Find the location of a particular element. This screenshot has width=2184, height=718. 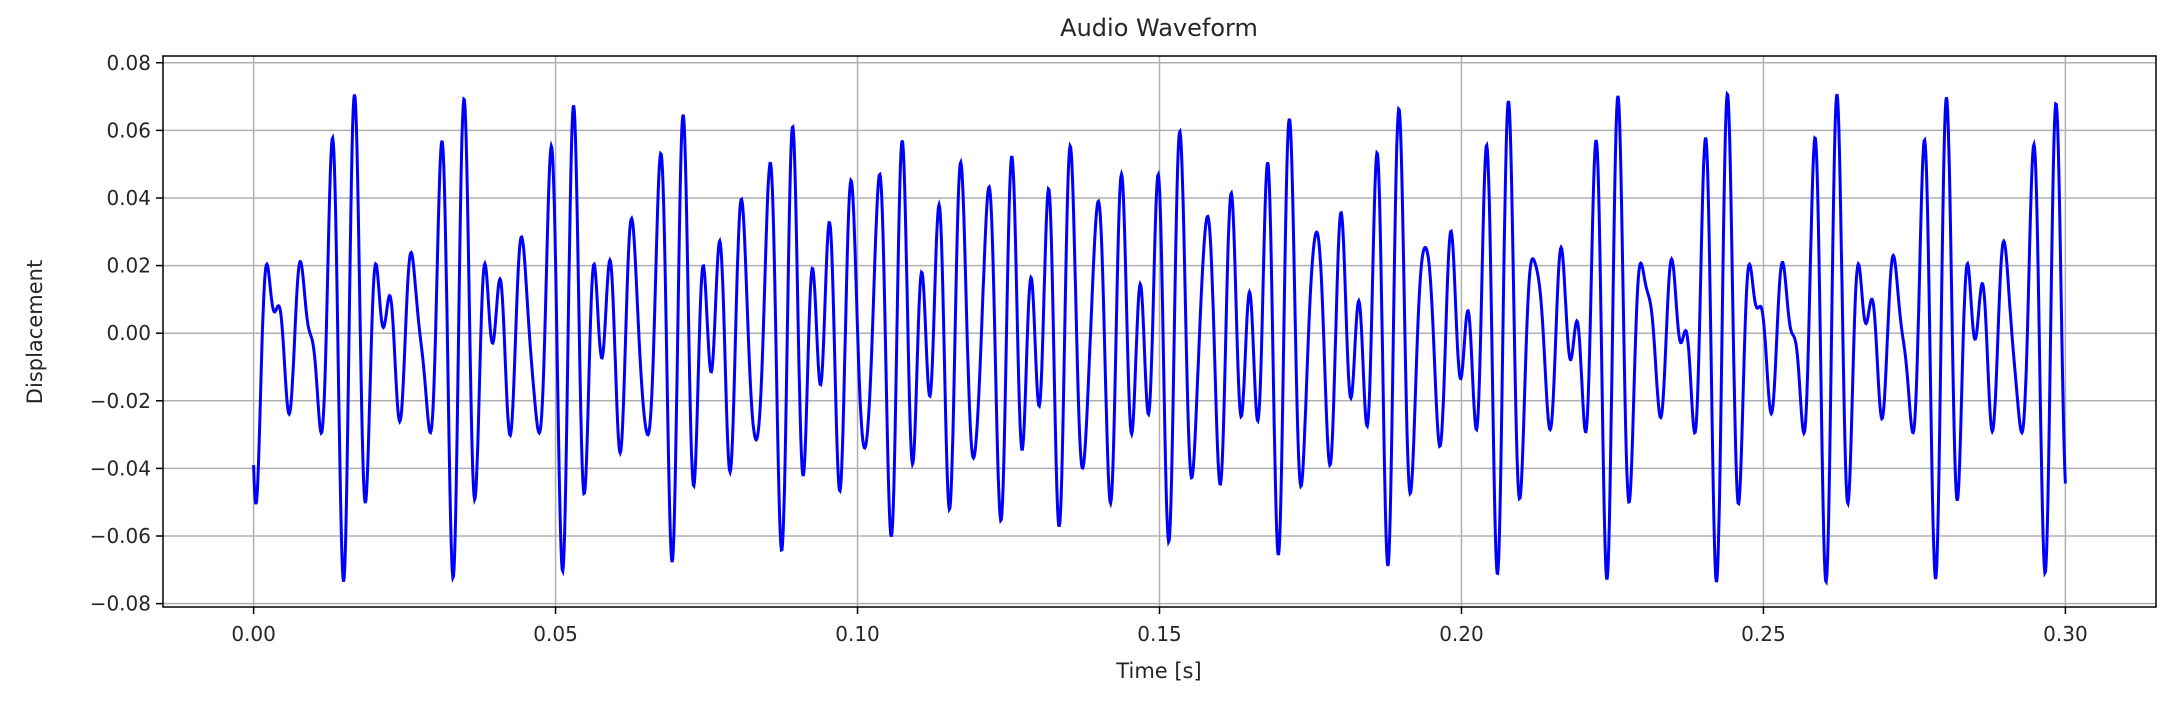

x-tick-label: 0.10 is located at coordinates (857, 634).